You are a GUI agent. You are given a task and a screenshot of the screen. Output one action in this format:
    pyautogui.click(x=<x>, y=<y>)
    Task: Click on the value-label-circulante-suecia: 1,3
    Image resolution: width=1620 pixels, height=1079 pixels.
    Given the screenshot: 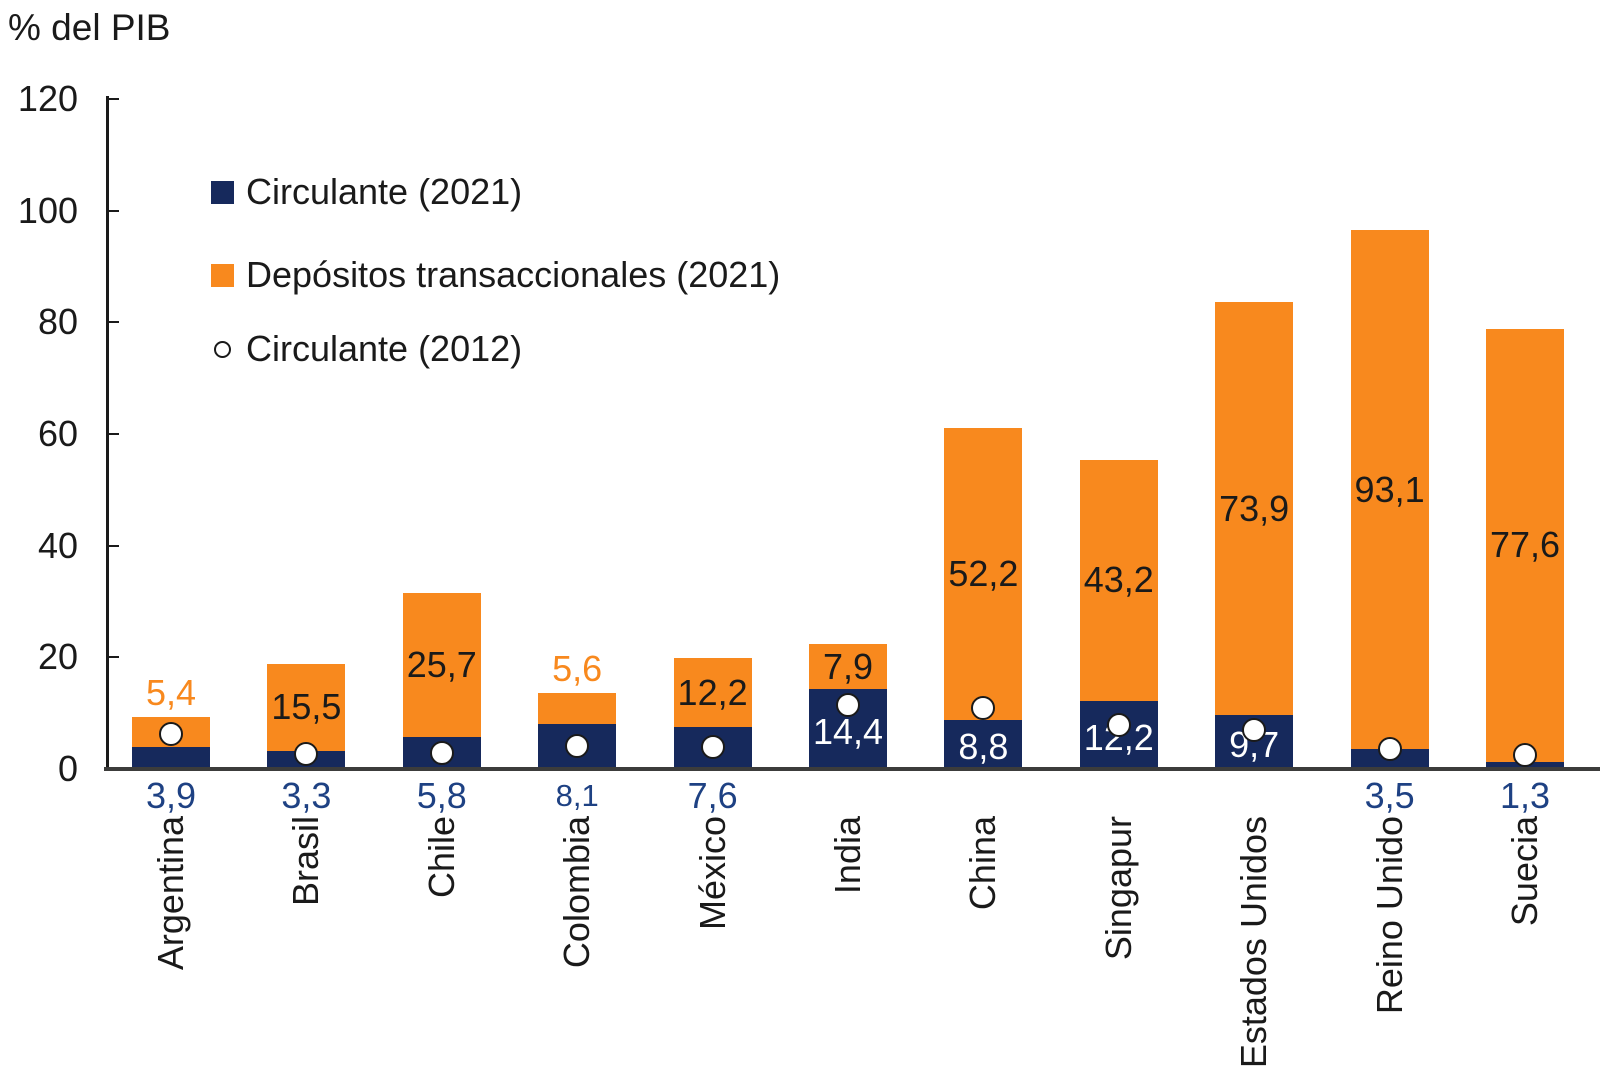 What is the action you would take?
    pyautogui.click(x=1525, y=795)
    